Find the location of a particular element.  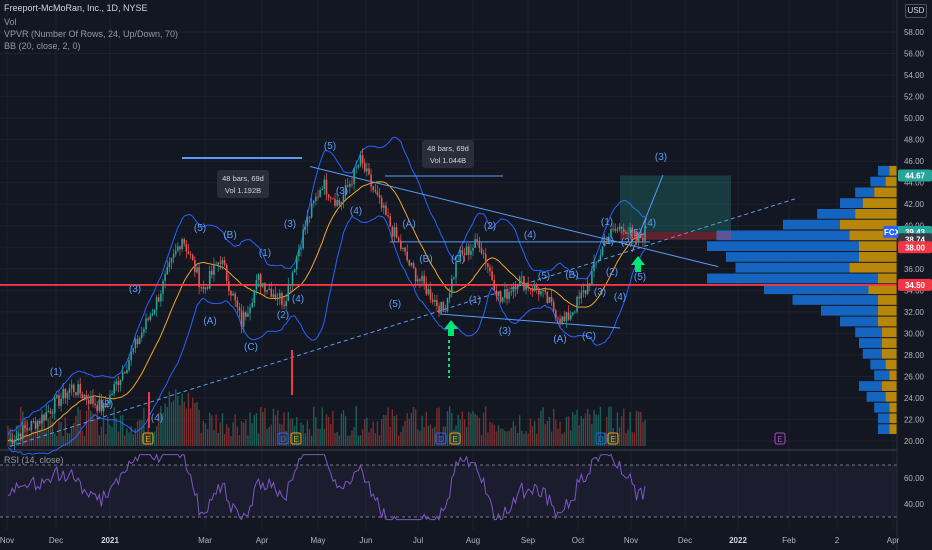

indicator-vpvr: VPVR (Number Of Rows, 24, Up/Down, 70) is located at coordinates (91, 34).